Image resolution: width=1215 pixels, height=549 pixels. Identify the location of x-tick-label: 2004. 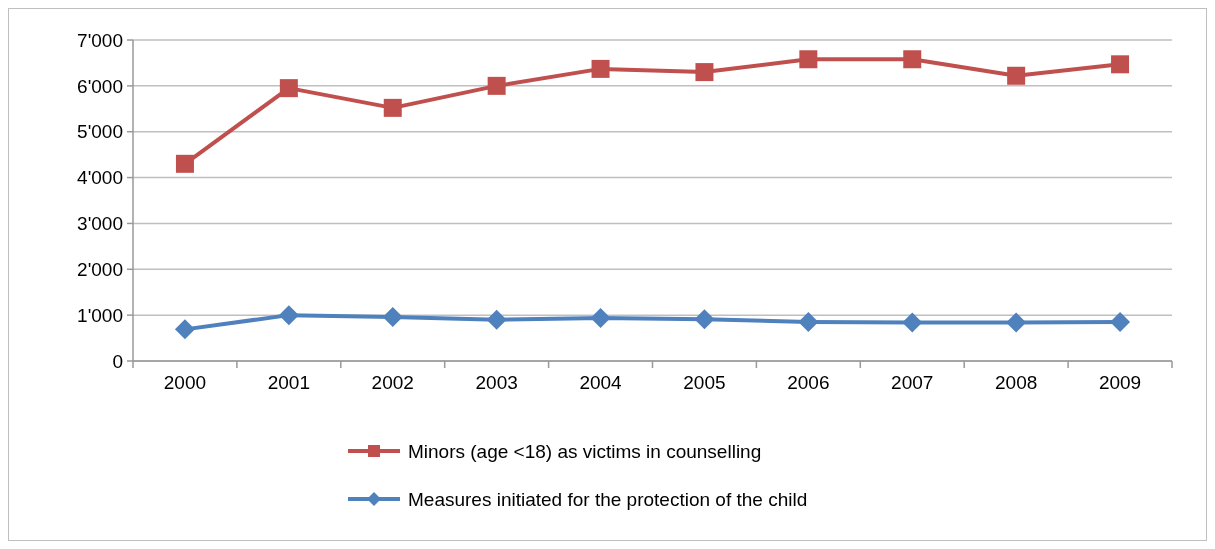
(601, 382).